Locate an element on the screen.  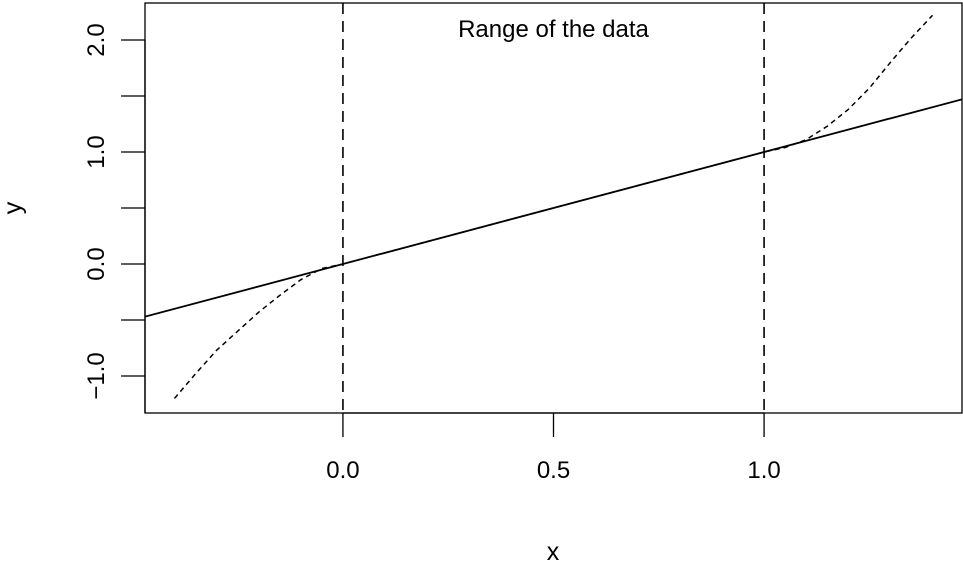
annotation-text-0: Range of the data is located at coordinates (553, 29).